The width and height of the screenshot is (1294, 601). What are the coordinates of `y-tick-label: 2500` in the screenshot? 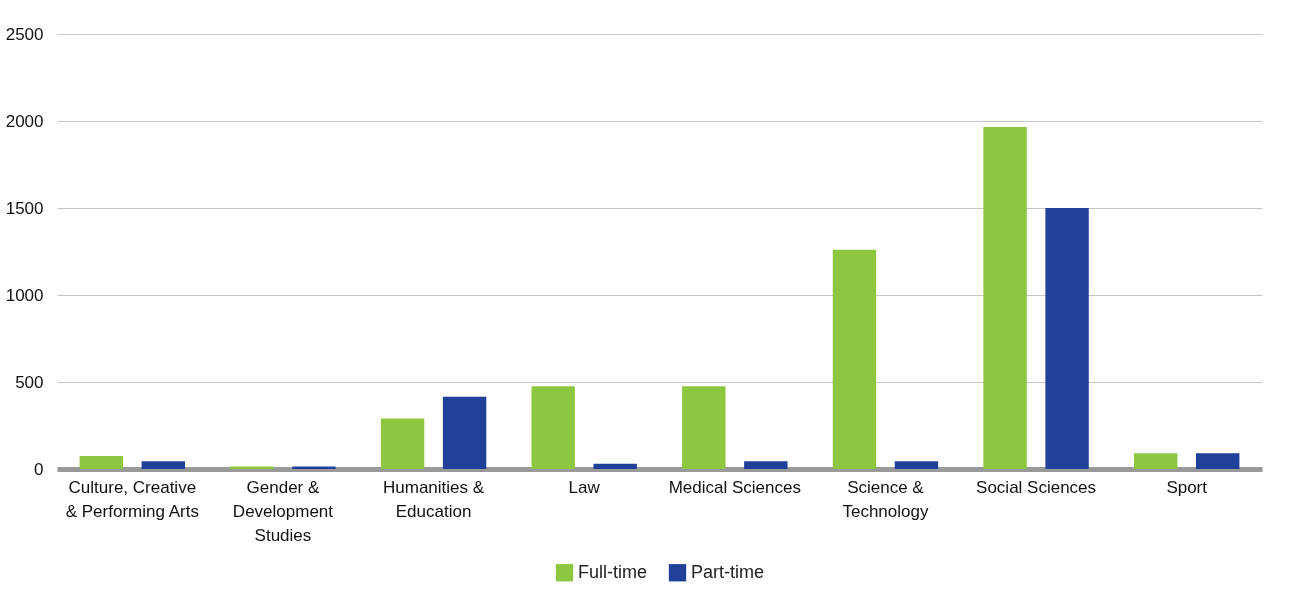 It's located at (24, 34).